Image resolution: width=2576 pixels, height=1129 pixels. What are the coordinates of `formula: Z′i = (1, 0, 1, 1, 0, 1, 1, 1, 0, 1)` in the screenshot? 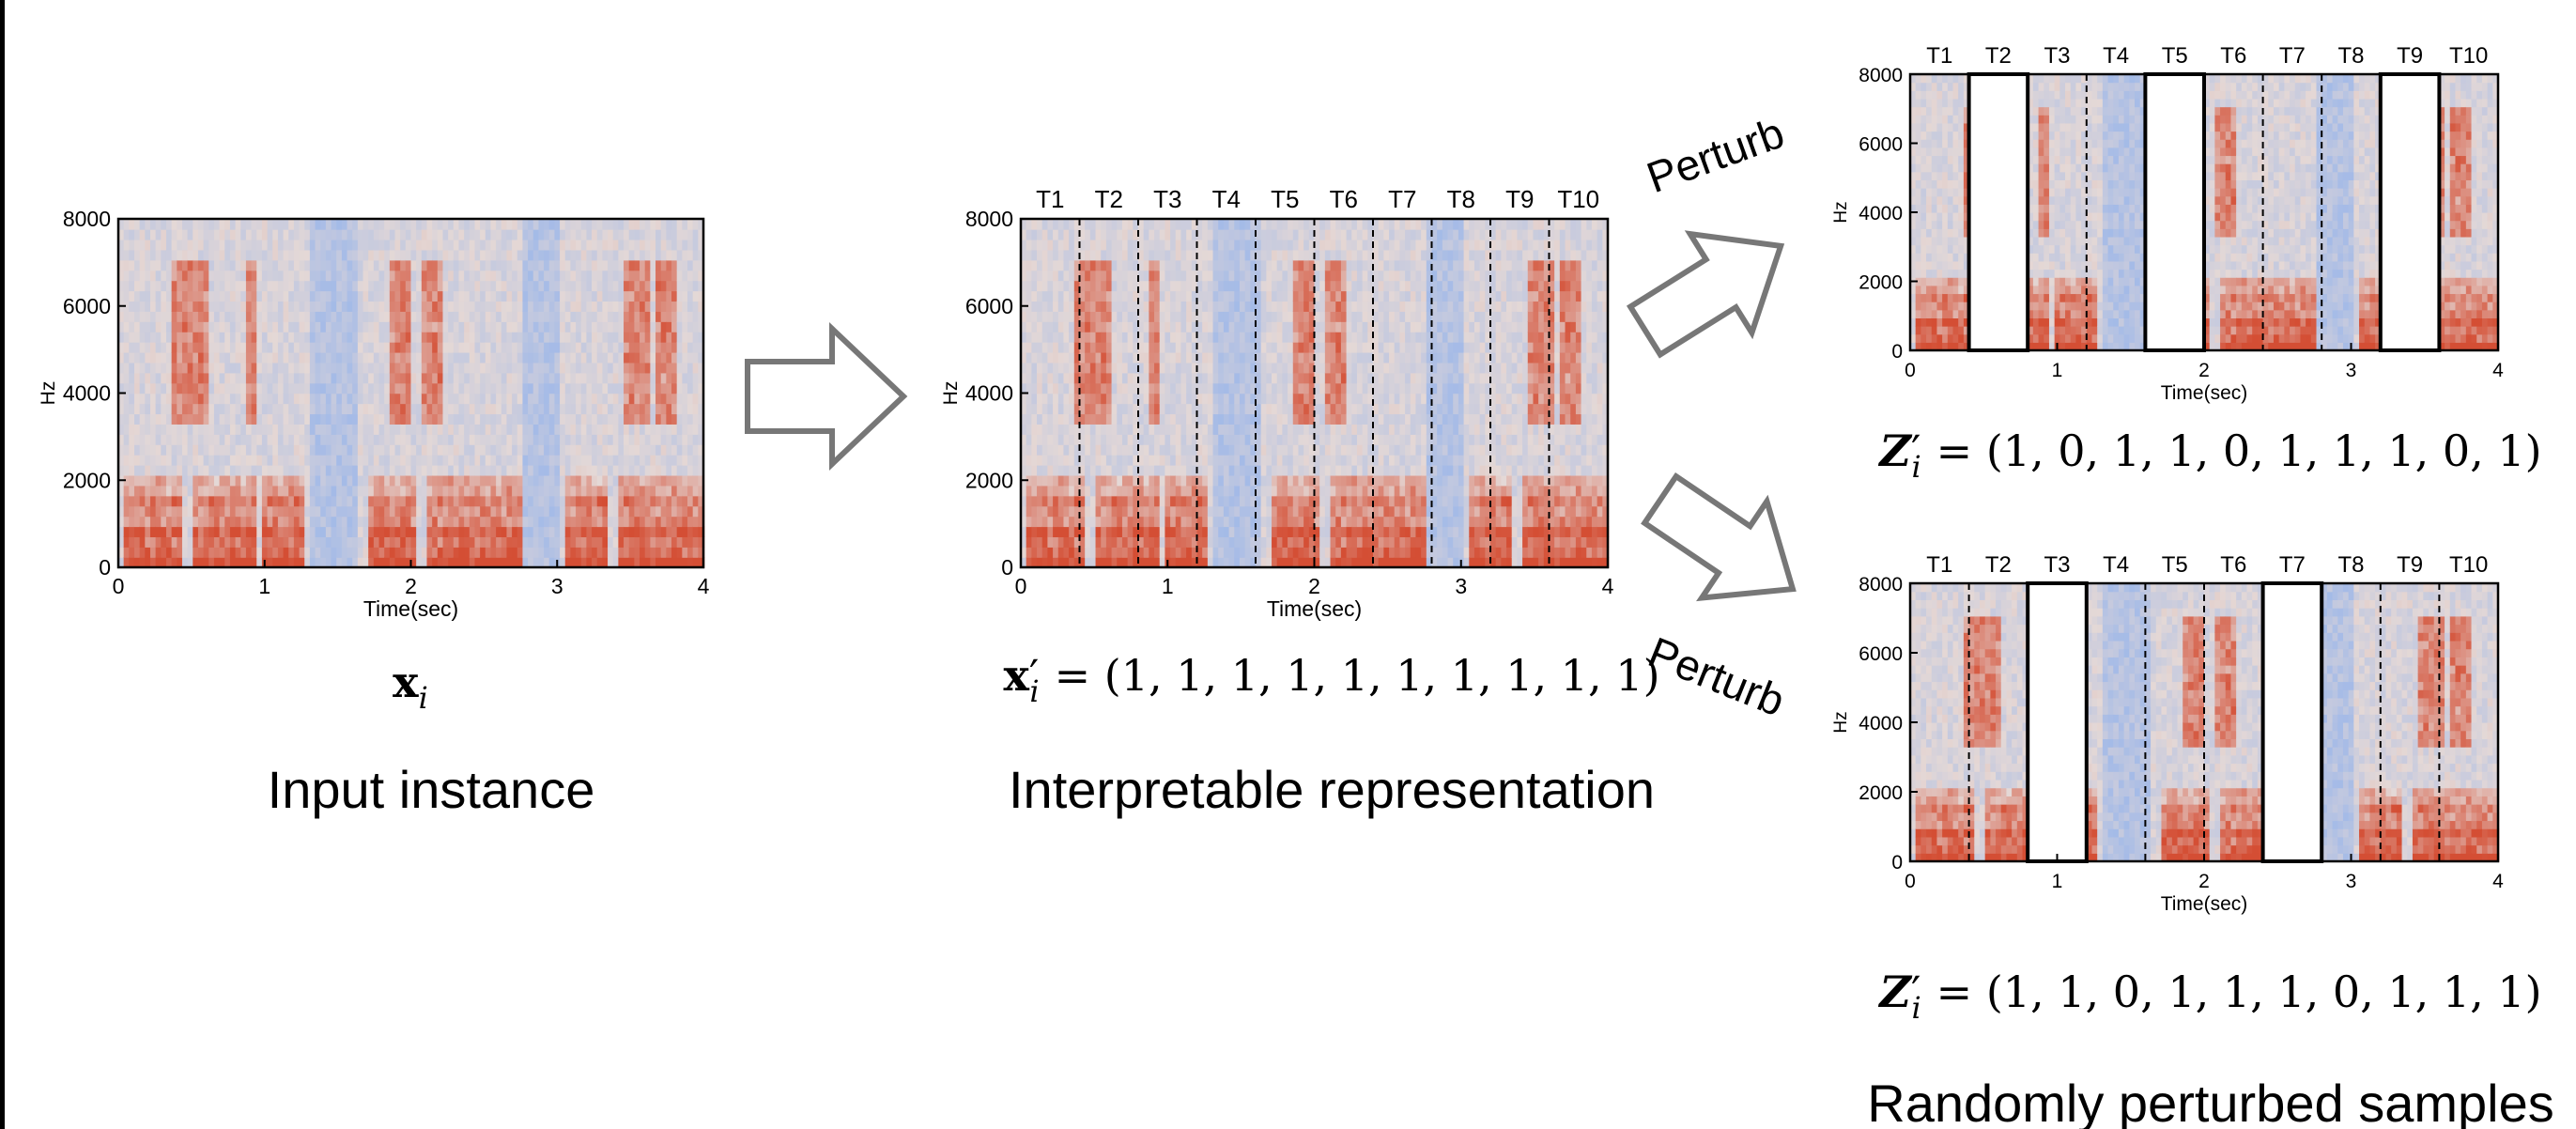 It's located at (2209, 455).